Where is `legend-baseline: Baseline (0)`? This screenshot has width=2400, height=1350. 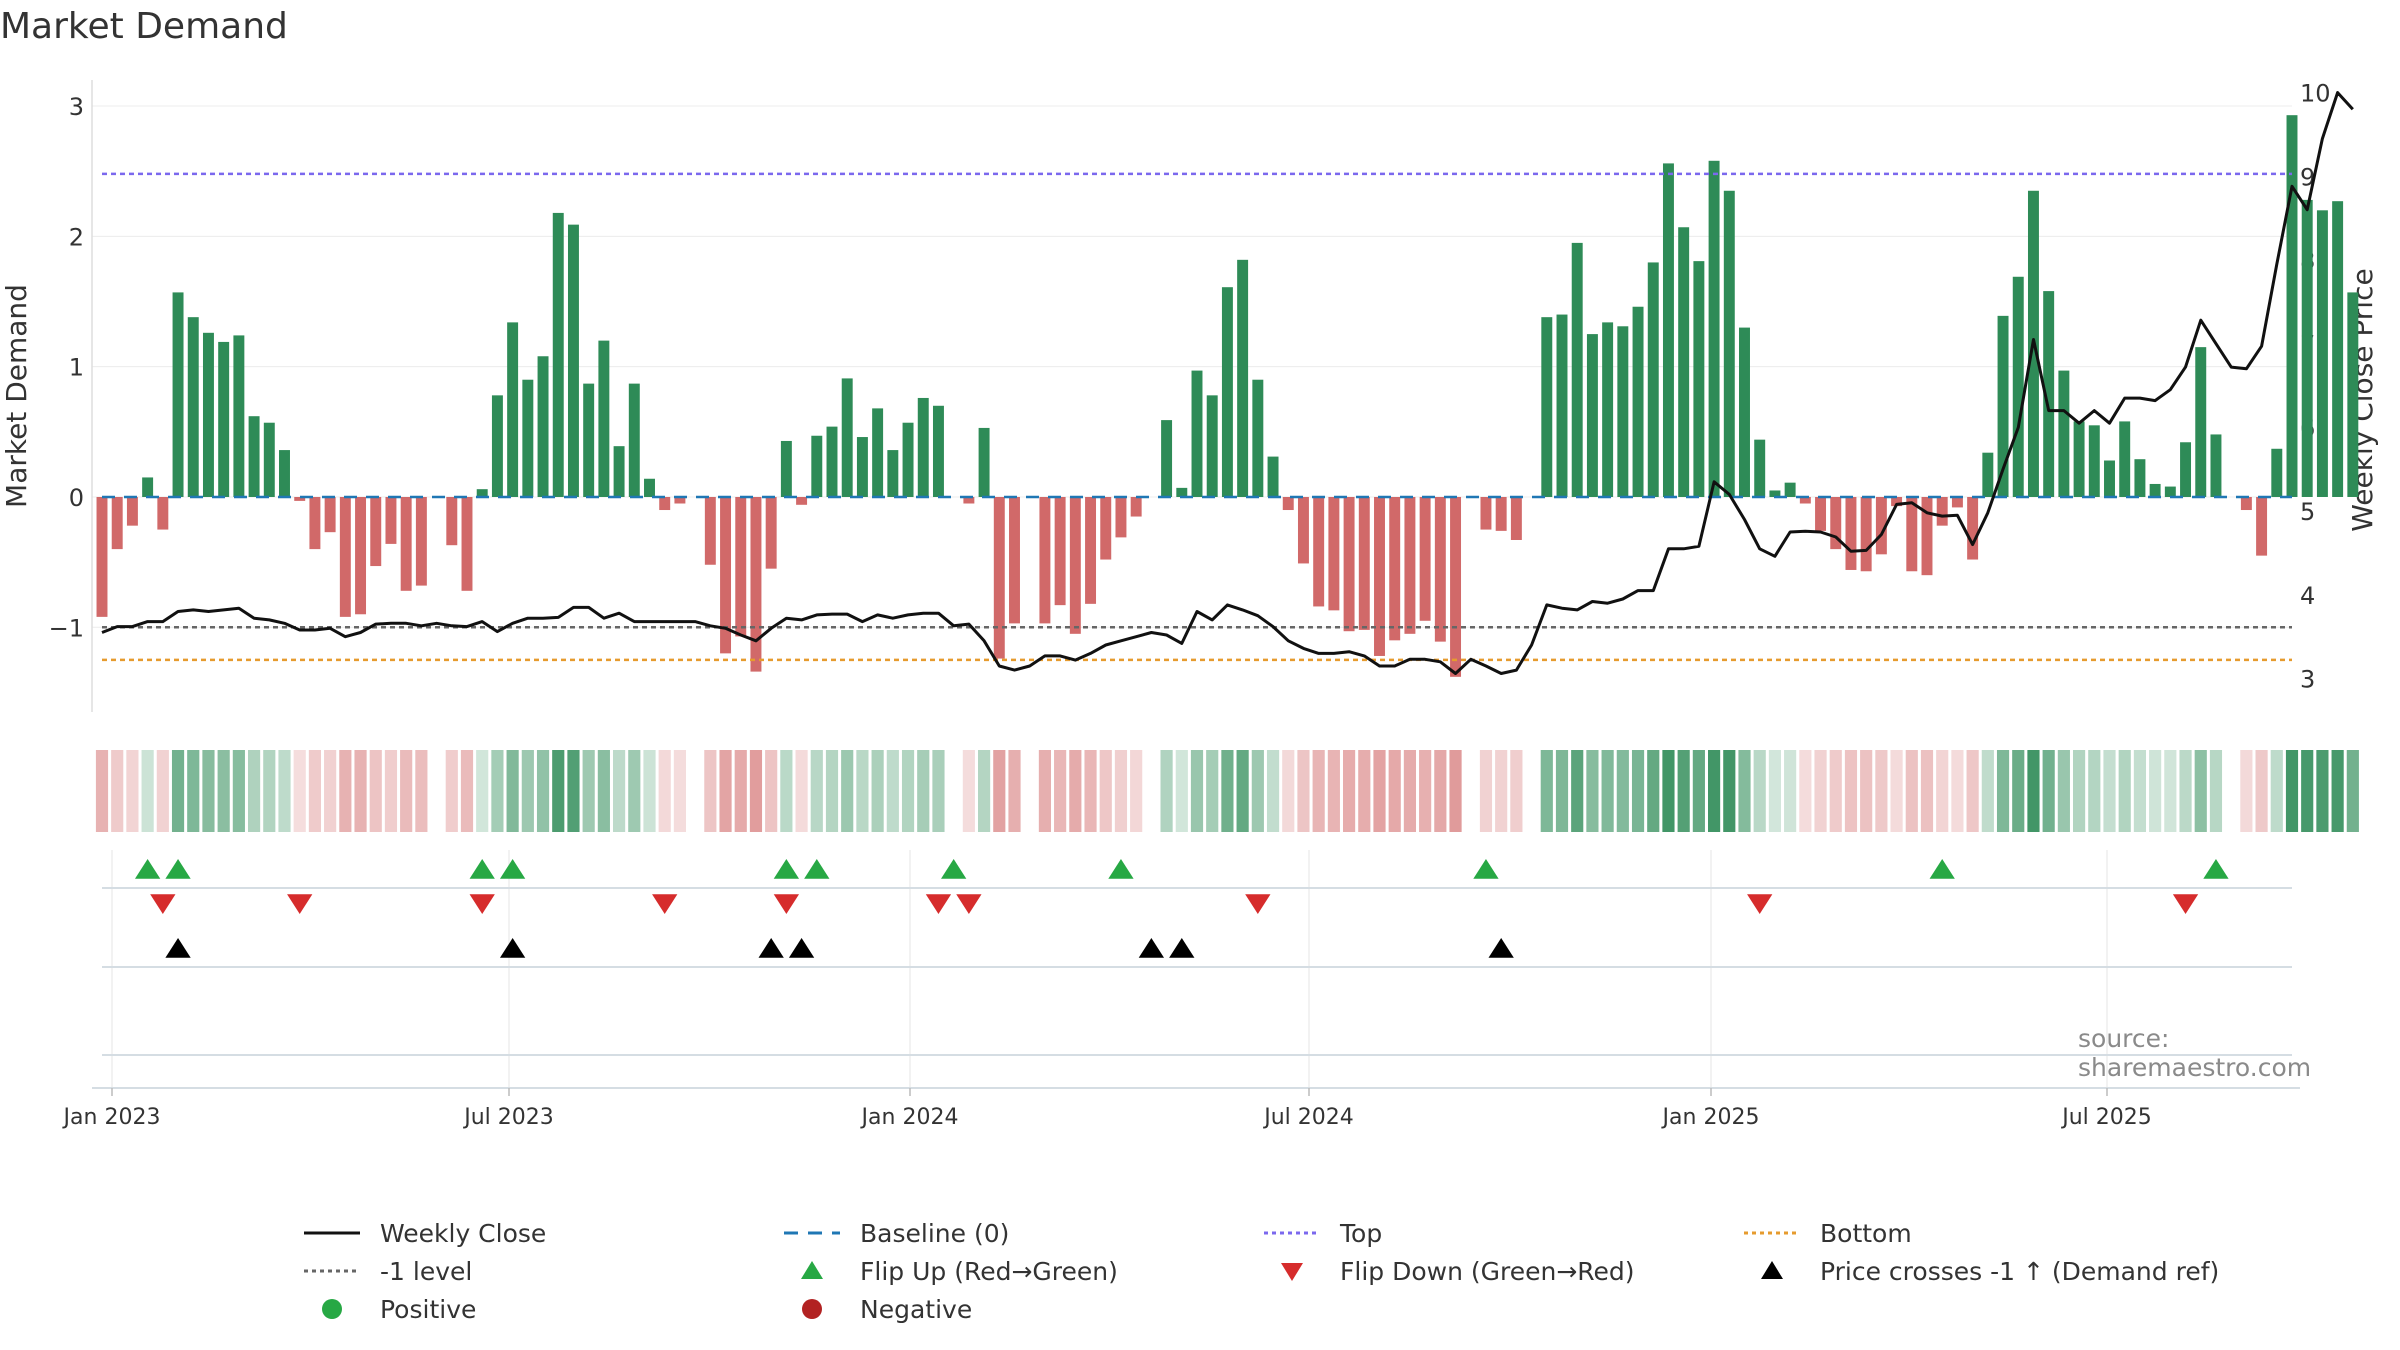 legend-baseline: Baseline (0) is located at coordinates (894, 1233).